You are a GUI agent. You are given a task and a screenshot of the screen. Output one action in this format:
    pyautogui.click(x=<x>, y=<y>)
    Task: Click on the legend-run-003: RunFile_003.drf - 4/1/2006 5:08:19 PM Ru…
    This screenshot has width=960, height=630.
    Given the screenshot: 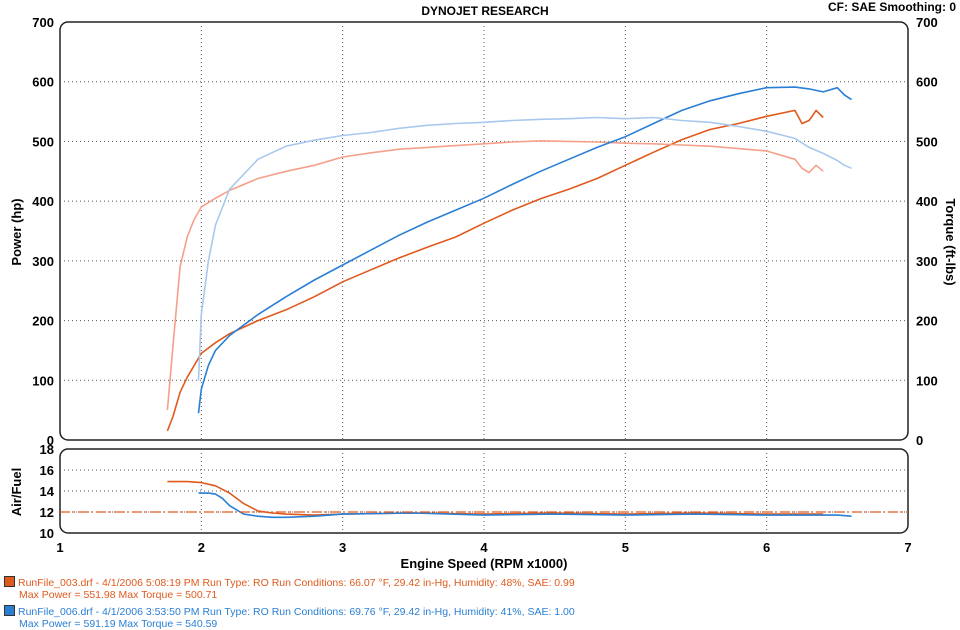 What is the action you would take?
    pyautogui.click(x=289, y=588)
    